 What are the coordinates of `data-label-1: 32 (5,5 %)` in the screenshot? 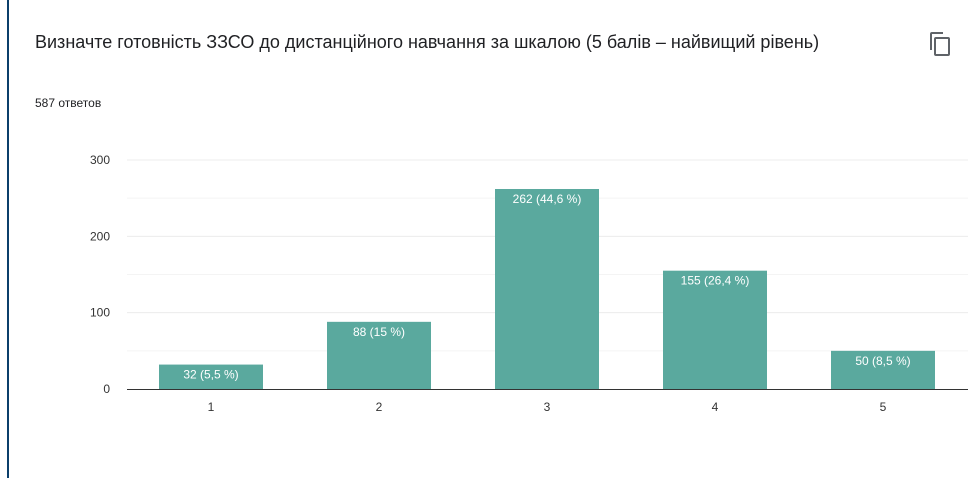 It's located at (210, 375).